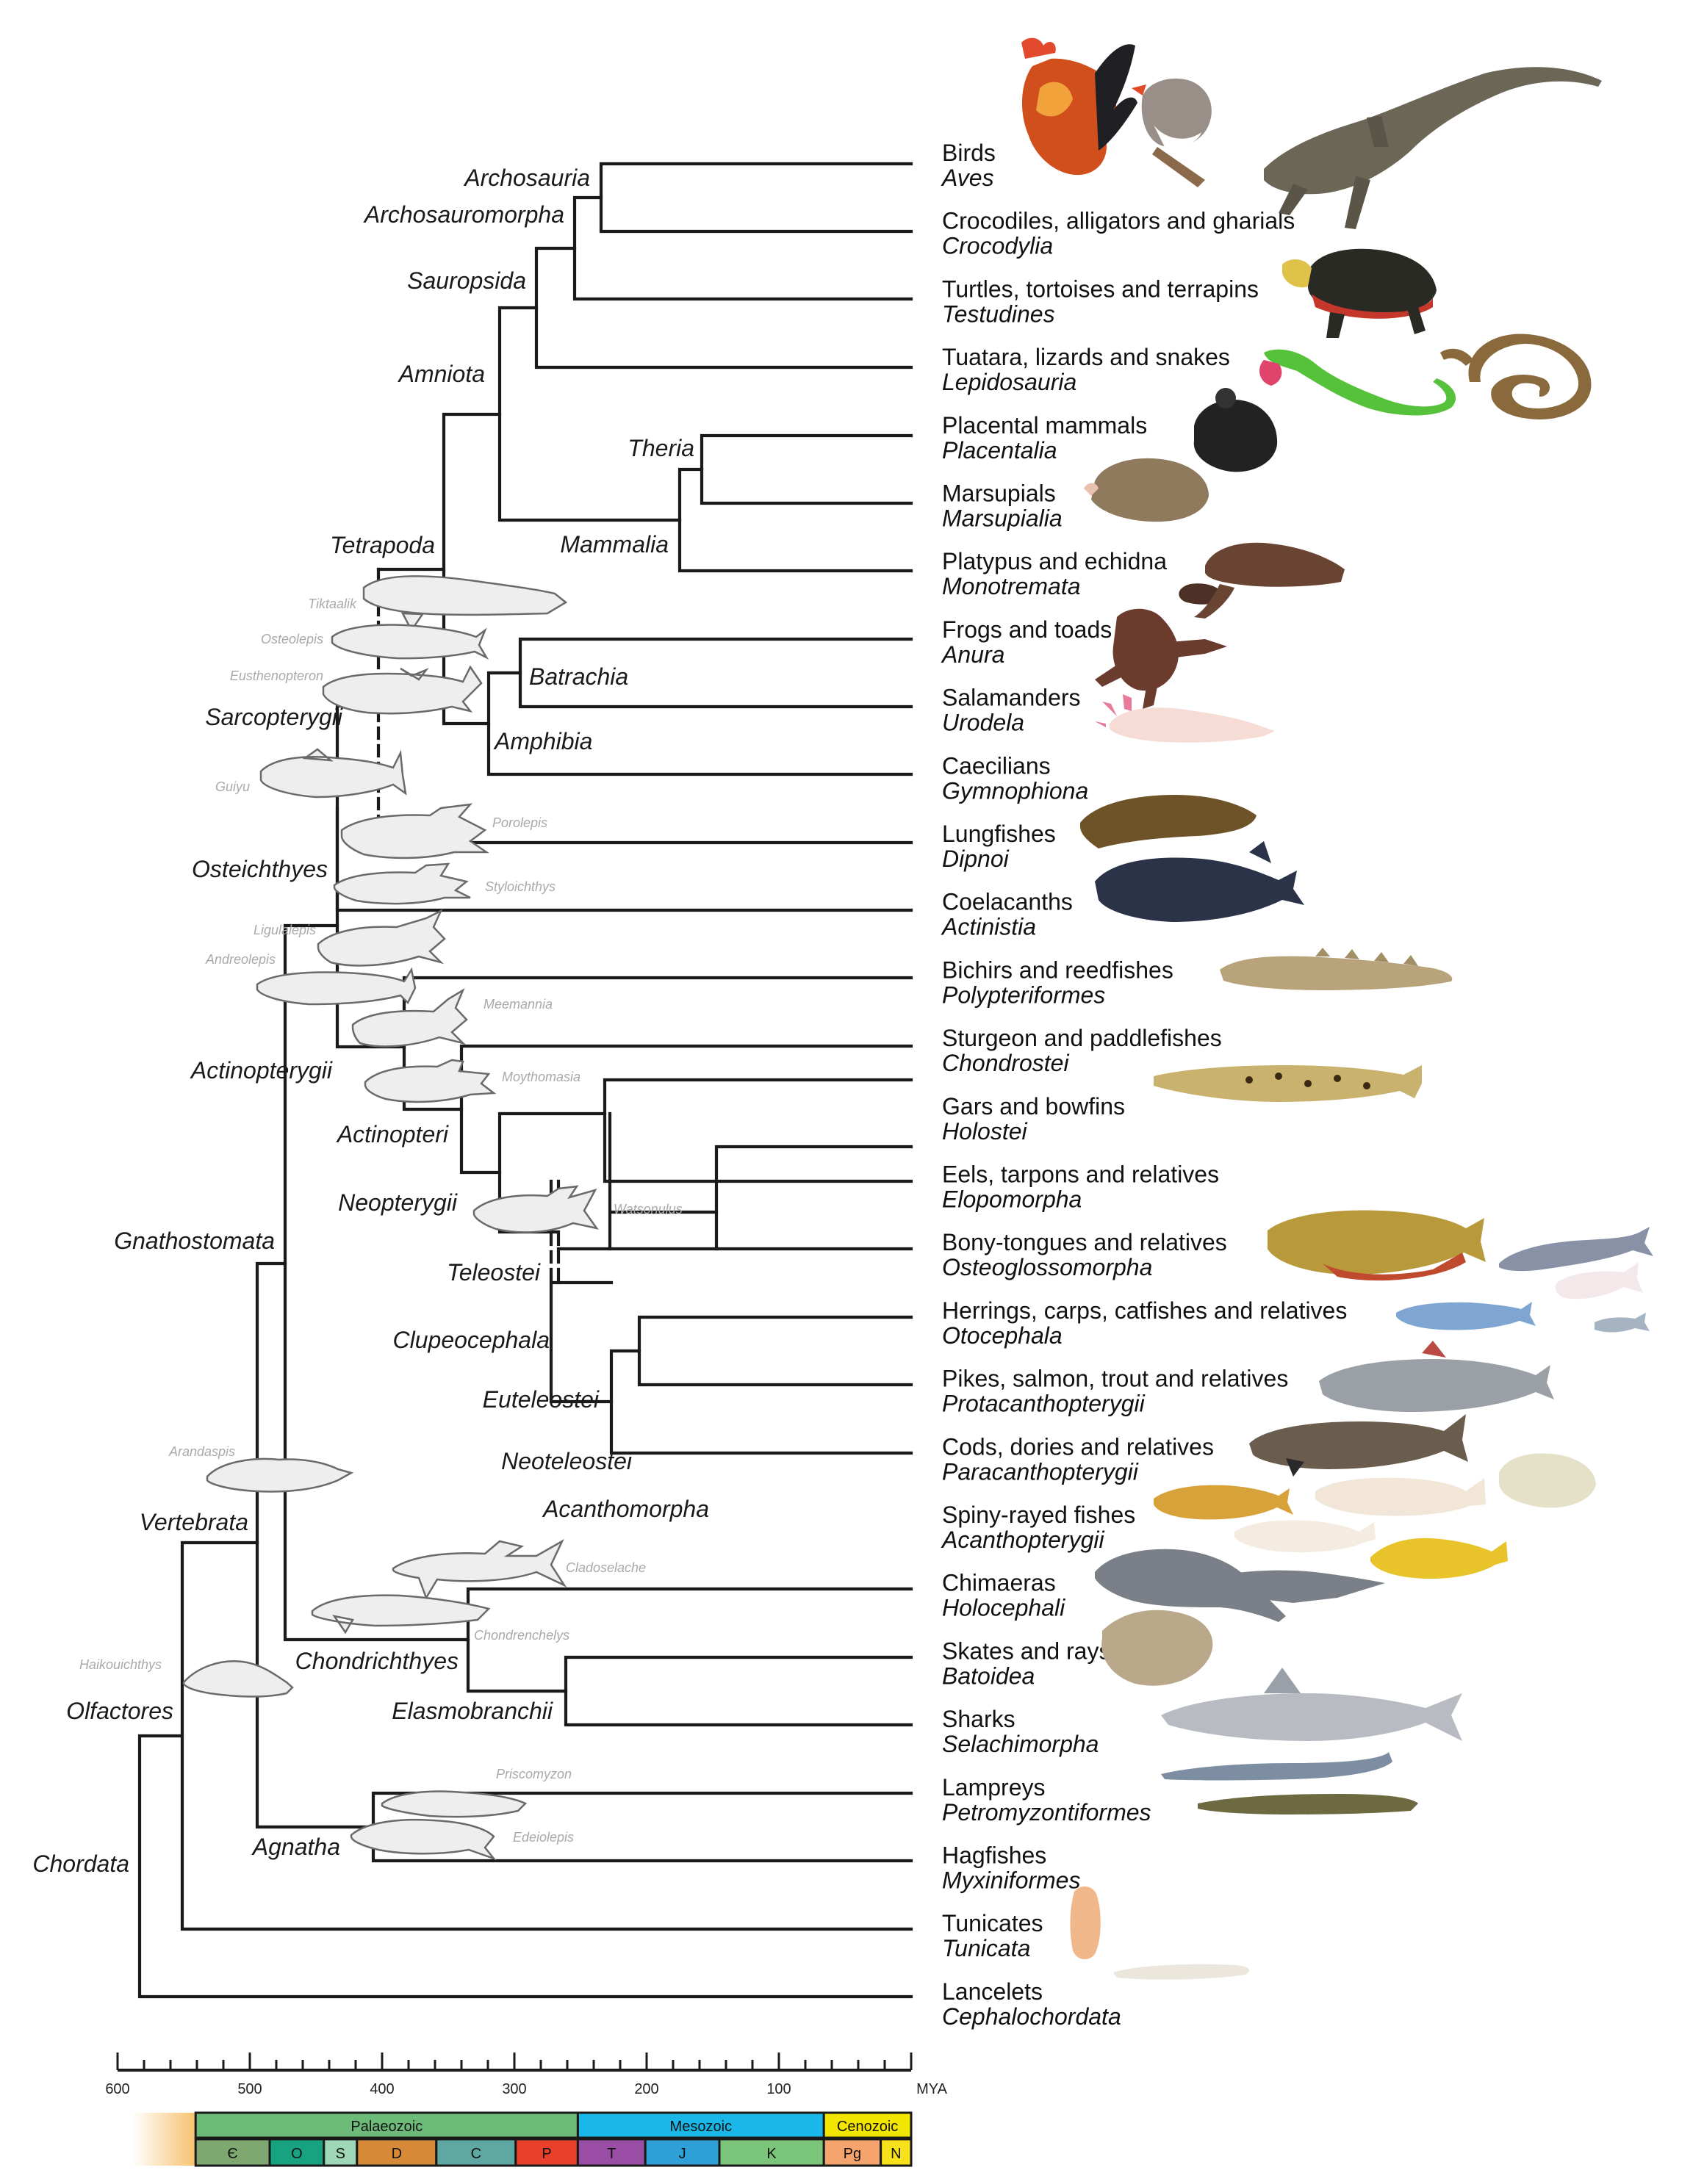 Image resolution: width=1704 pixels, height=2184 pixels. I want to click on taxon-scientific-name: Chondrostei, so click(1005, 1063).